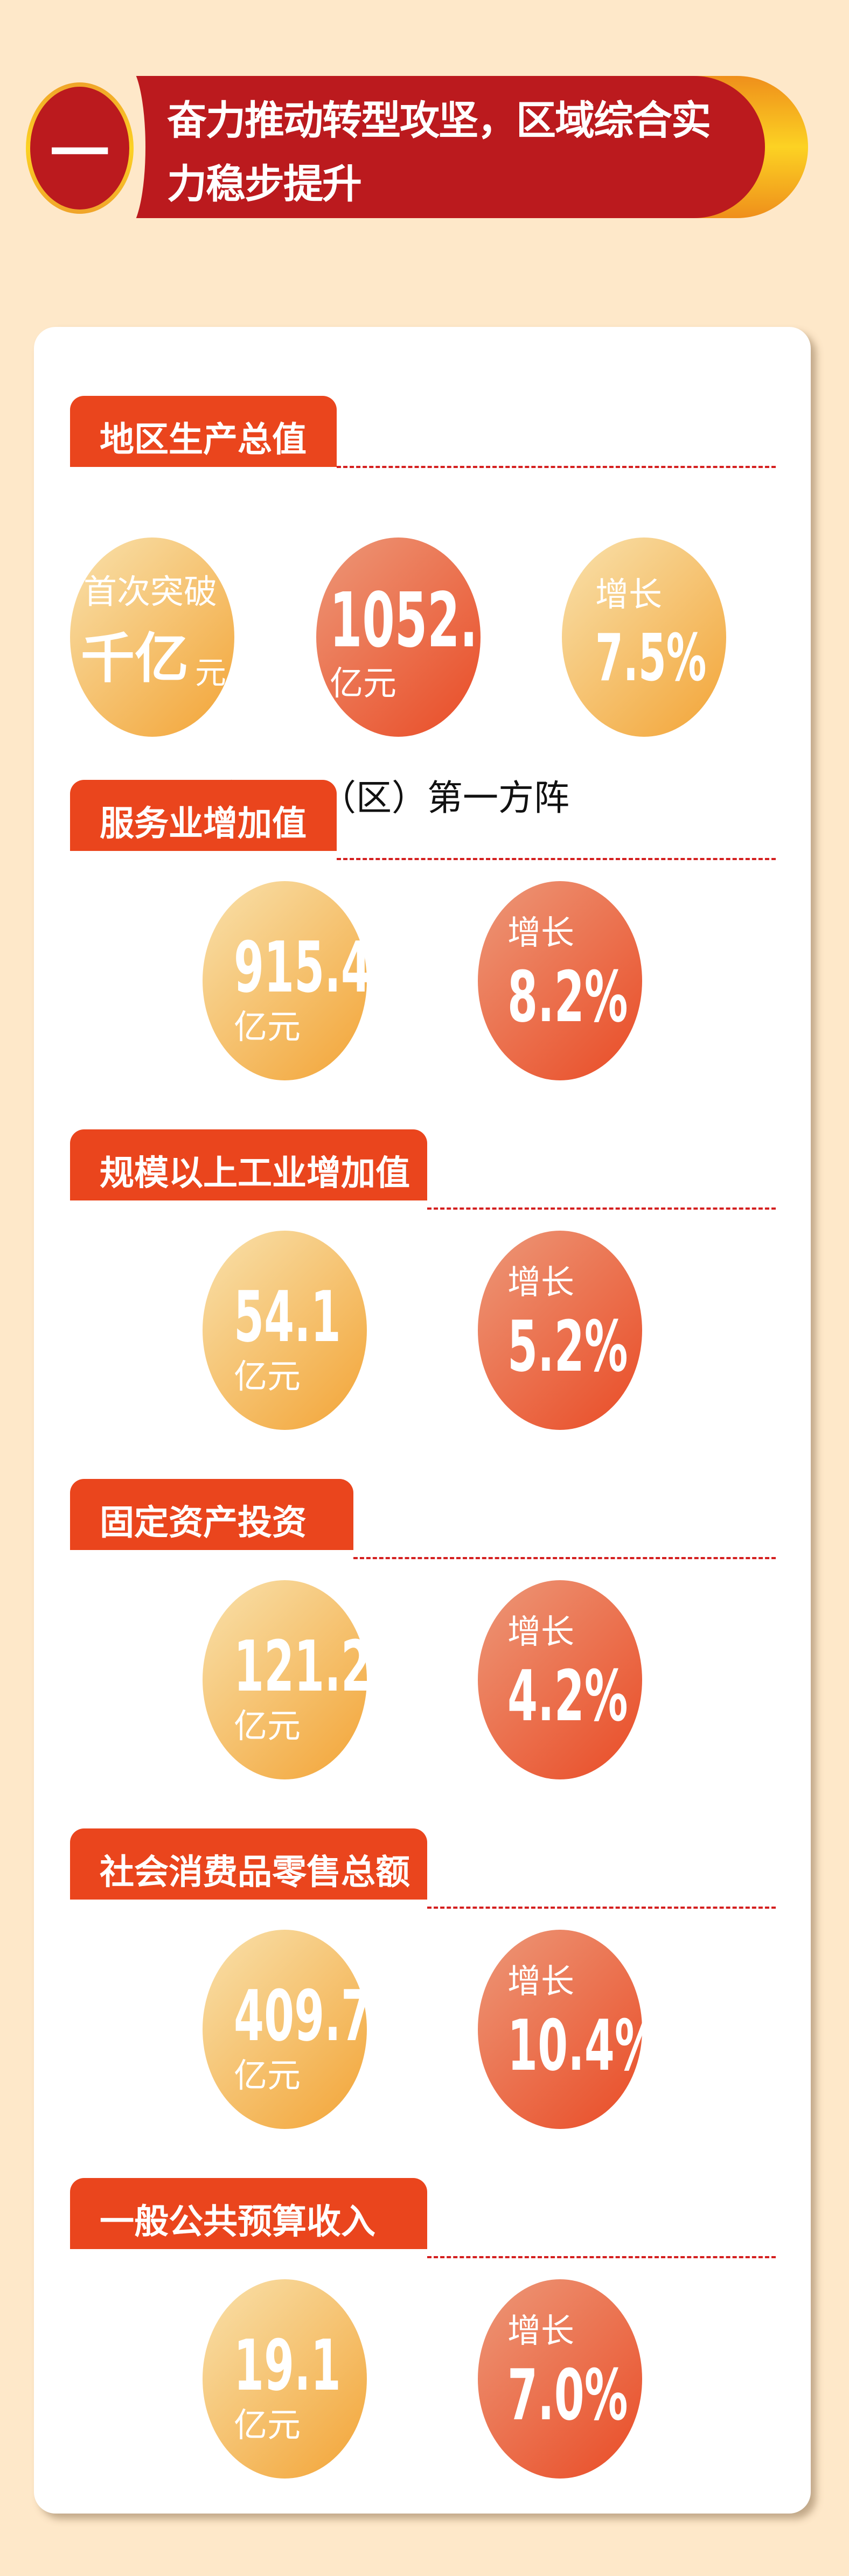 Image resolution: width=849 pixels, height=2576 pixels. I want to click on growth-circle: 增长 10.4%, so click(568, 2029).